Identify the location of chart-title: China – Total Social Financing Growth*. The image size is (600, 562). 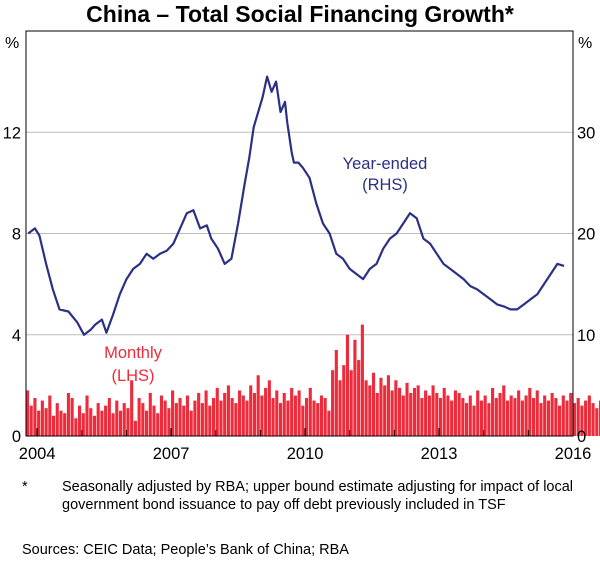
(300, 14).